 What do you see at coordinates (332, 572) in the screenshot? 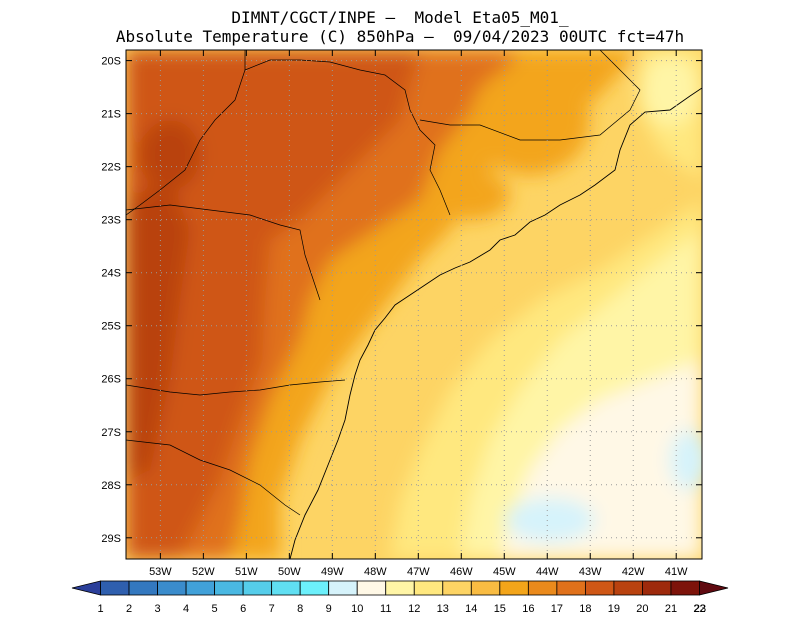
I see `lon-tick-label: 49W` at bounding box center [332, 572].